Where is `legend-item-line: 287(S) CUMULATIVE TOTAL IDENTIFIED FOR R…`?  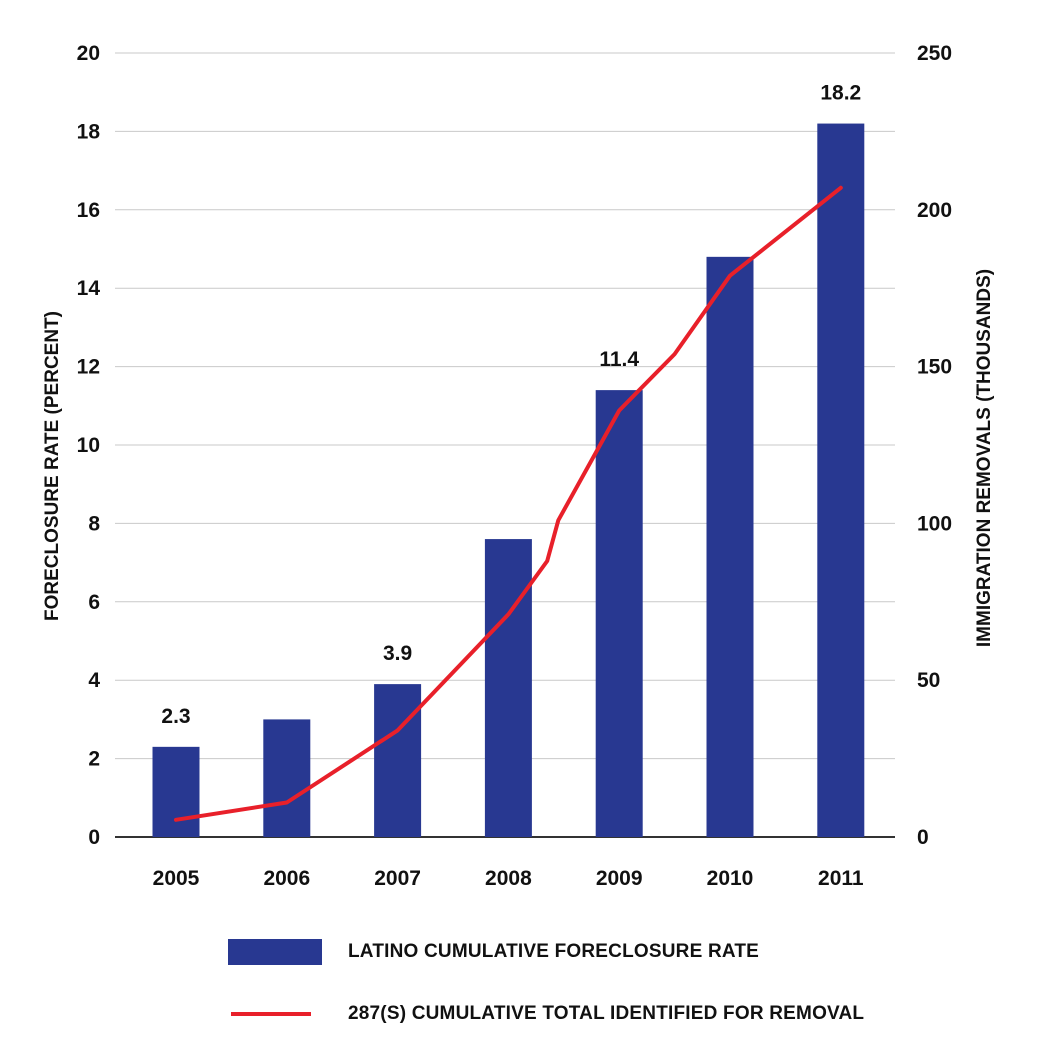
legend-item-line: 287(S) CUMULATIVE TOTAL IDENTIFIED FOR R… is located at coordinates (578, 1014).